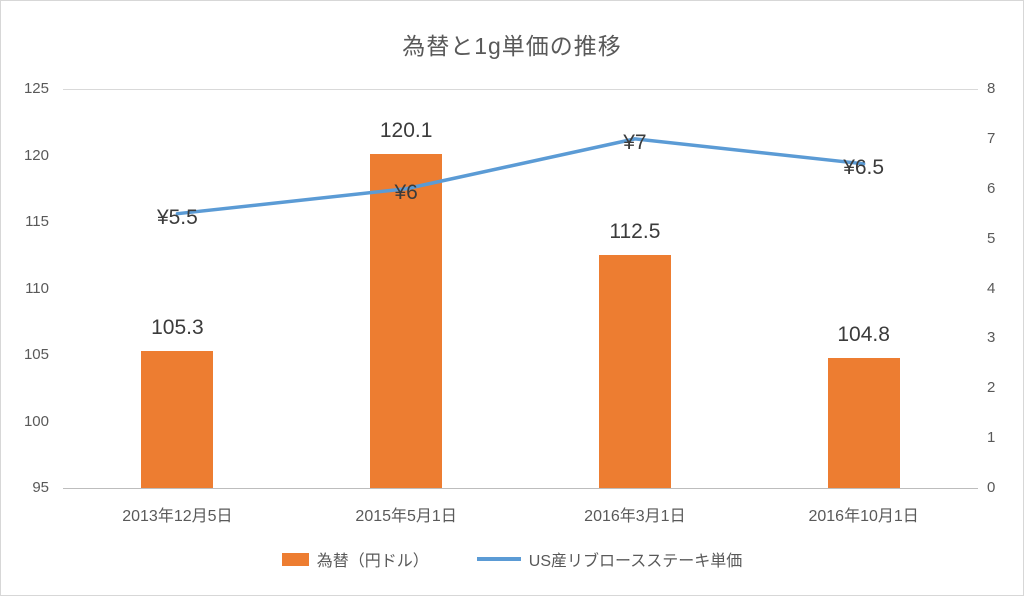 The image size is (1024, 596). What do you see at coordinates (991, 388) in the screenshot?
I see `y-axis-tick-right: 2` at bounding box center [991, 388].